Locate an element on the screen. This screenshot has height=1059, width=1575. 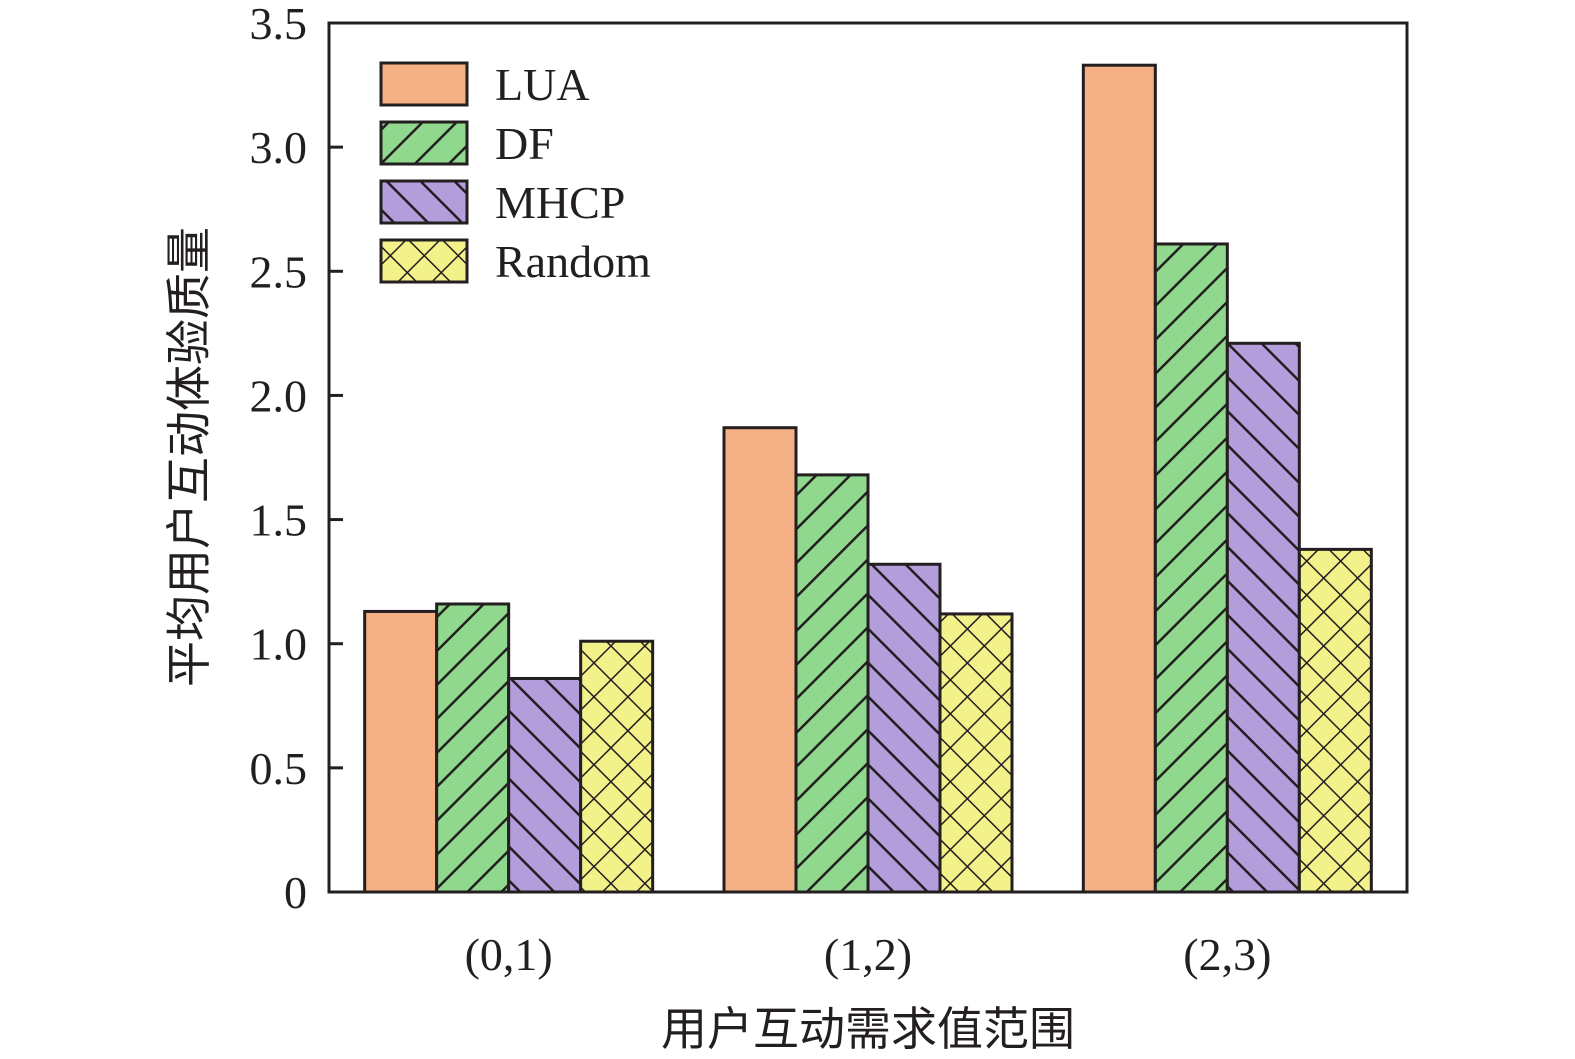
y-tick-label: 0.5 is located at coordinates (279, 768).